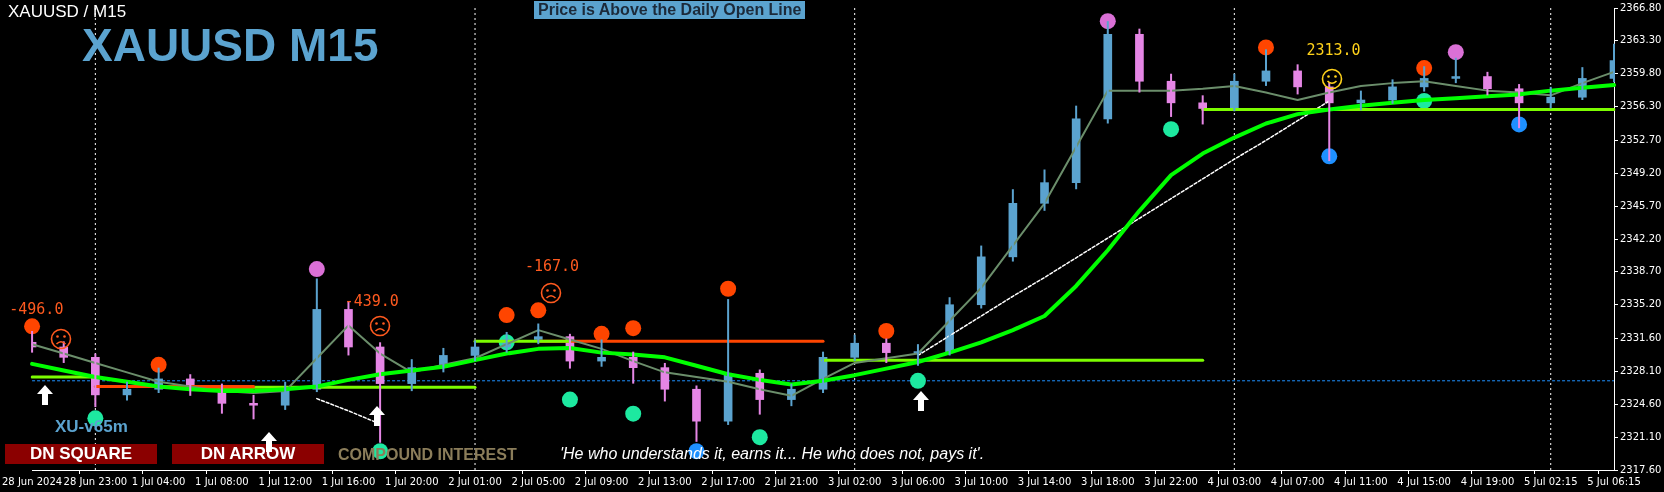 The image size is (1664, 492). I want to click on y-tick-label: 2345.70, so click(1641, 205).